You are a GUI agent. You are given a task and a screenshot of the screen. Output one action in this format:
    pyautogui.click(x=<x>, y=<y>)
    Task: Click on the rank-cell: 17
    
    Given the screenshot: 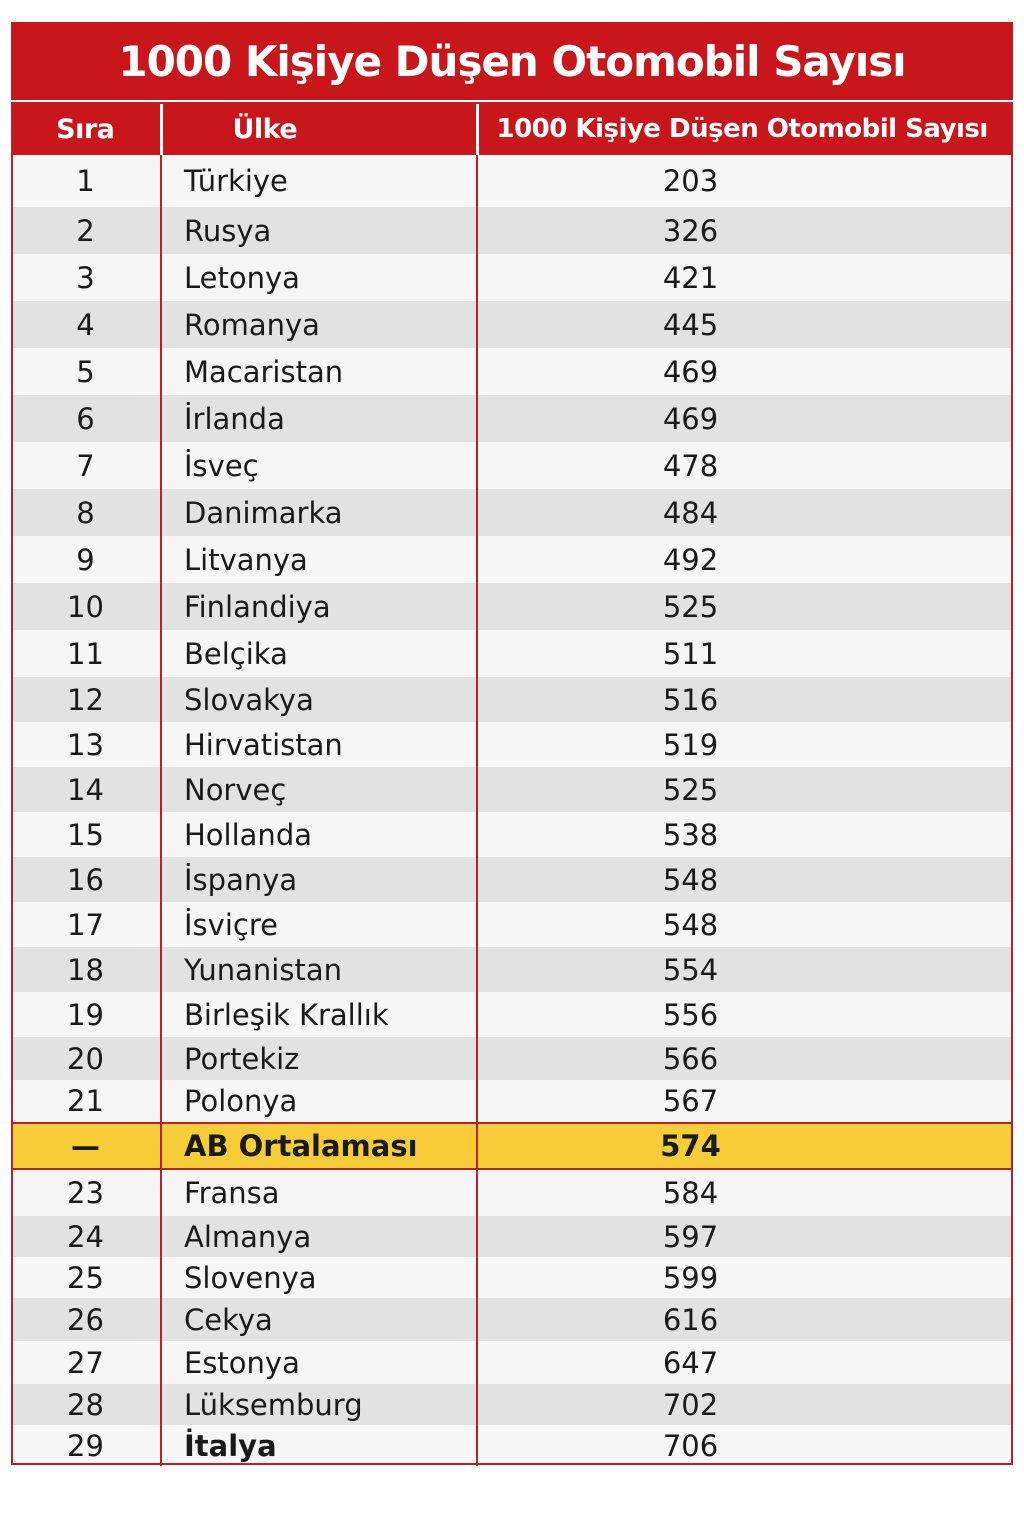 What is the action you would take?
    pyautogui.click(x=86, y=924)
    